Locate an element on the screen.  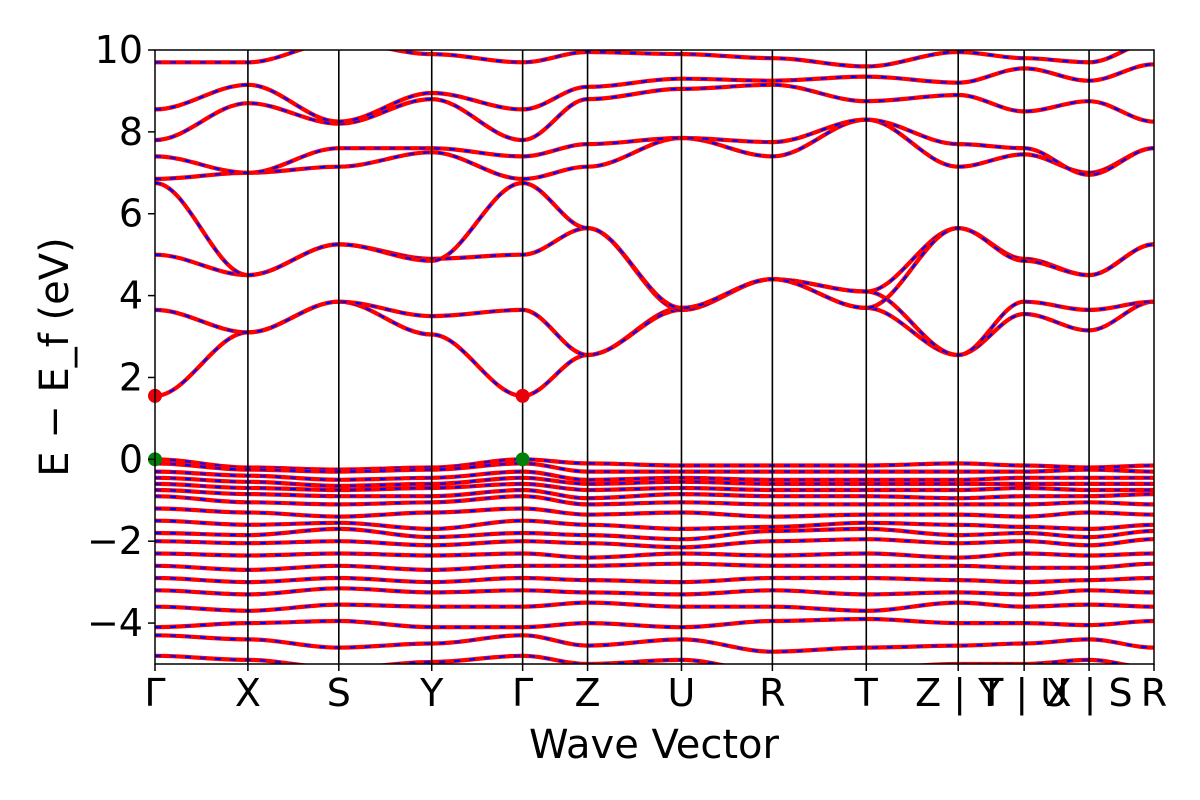
x-tick-label-8: T is located at coordinates (866, 693).